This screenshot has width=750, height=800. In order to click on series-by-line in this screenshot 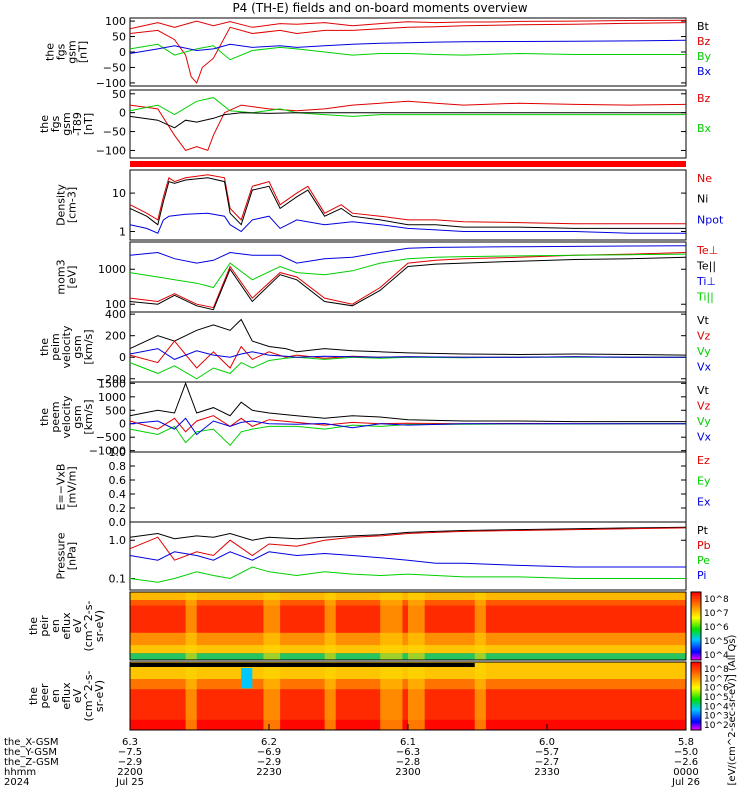, I will do `click(407, 52)`.